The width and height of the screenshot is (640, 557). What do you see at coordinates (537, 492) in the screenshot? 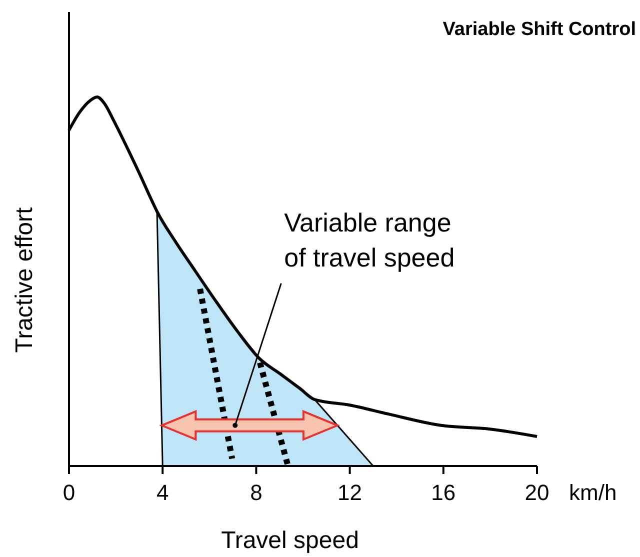
I see `x-tick-label: 20` at bounding box center [537, 492].